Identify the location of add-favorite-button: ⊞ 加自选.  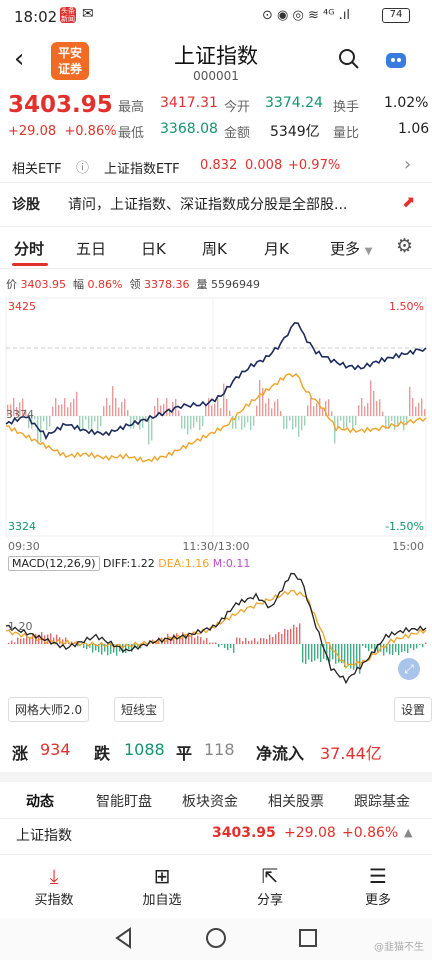
(162, 887).